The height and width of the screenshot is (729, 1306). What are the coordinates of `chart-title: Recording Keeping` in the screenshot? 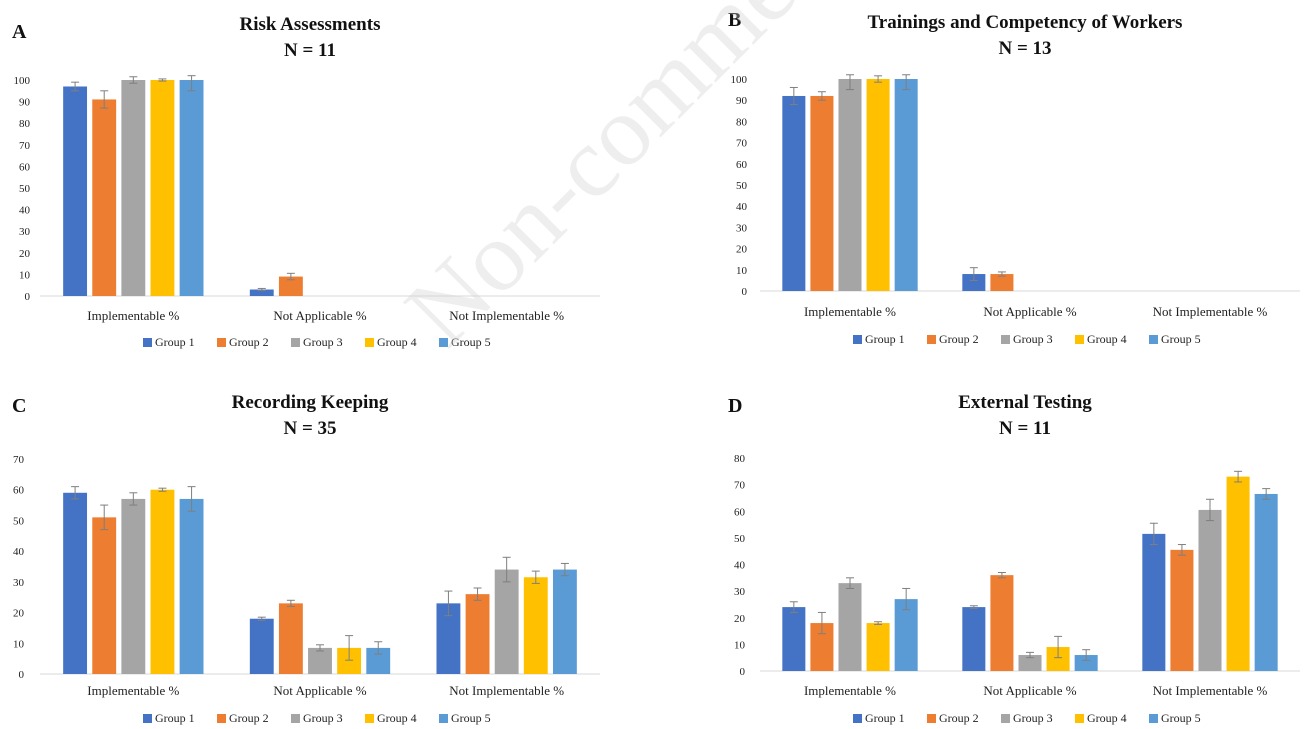 It's located at (310, 402).